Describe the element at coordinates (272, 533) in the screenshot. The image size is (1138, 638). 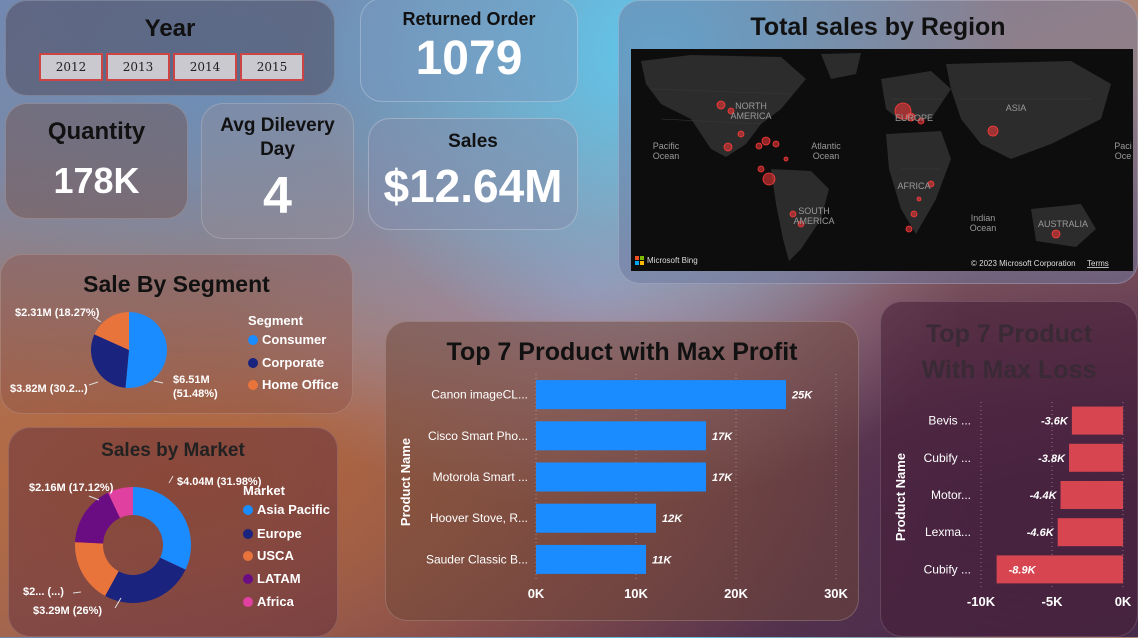
I see `market-legend-europe: Europe` at that location.